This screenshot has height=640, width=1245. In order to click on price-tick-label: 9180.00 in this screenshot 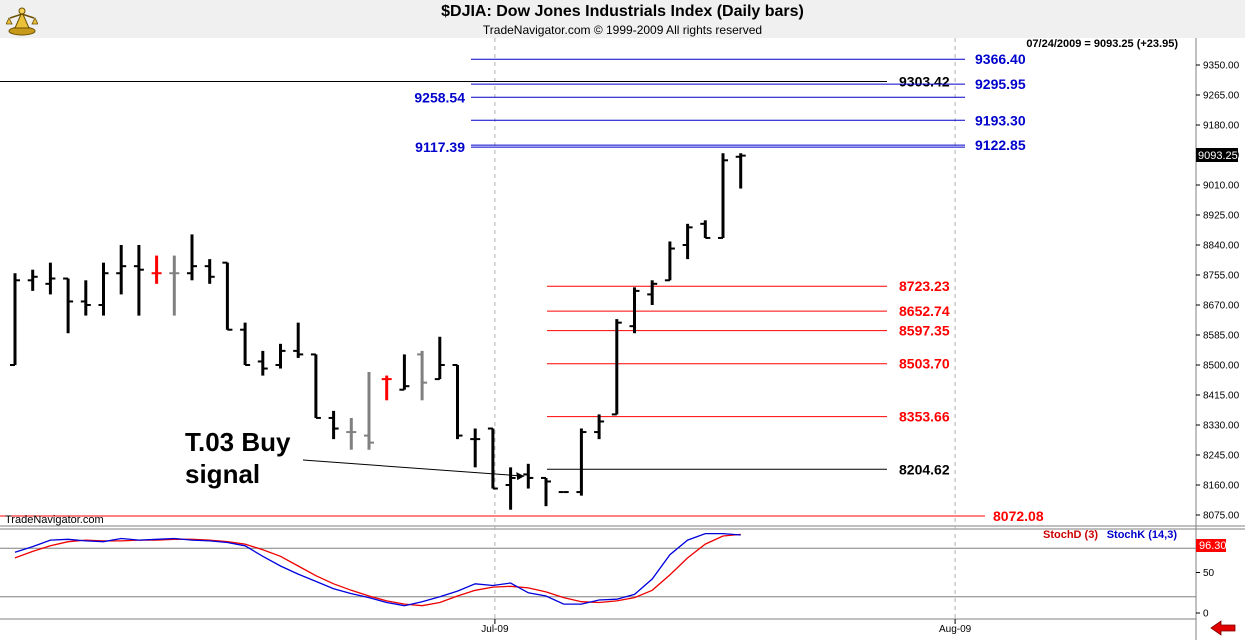, I will do `click(1221, 126)`.